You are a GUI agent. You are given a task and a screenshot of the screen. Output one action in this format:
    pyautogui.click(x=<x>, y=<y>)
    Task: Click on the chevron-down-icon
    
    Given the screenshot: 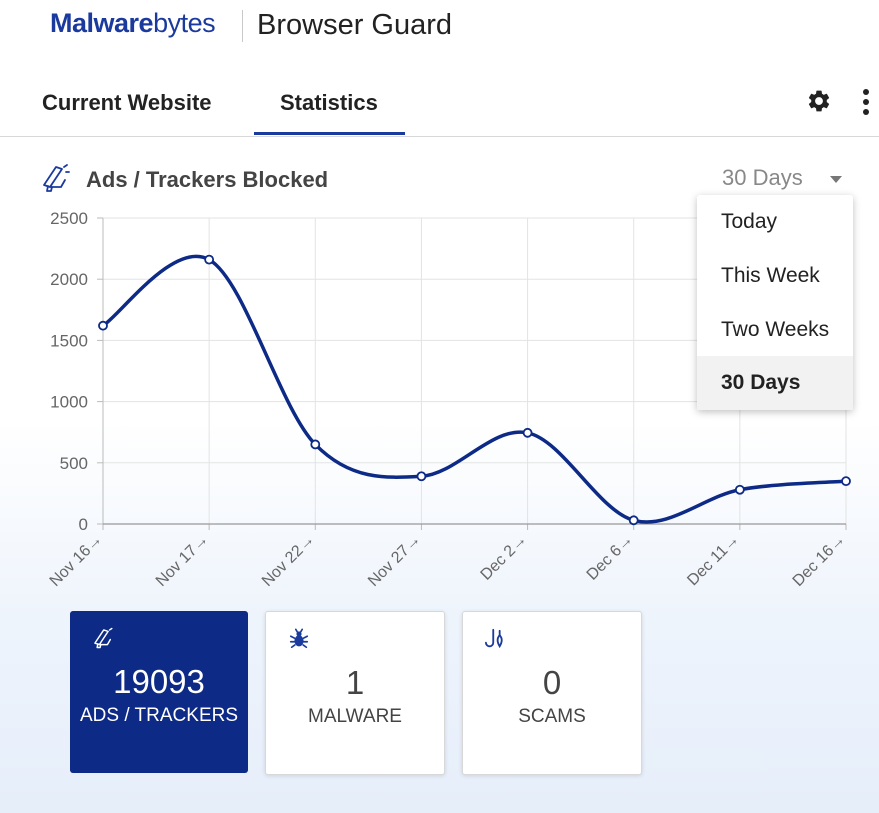 What is the action you would take?
    pyautogui.click(x=836, y=179)
    